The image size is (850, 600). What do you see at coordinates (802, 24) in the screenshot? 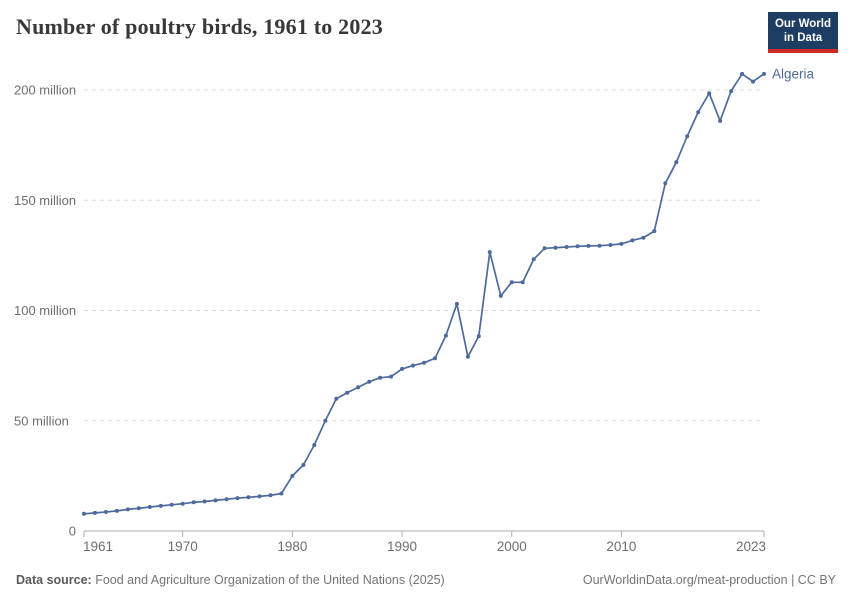
I see `owid-logo-line1: Our World` at bounding box center [802, 24].